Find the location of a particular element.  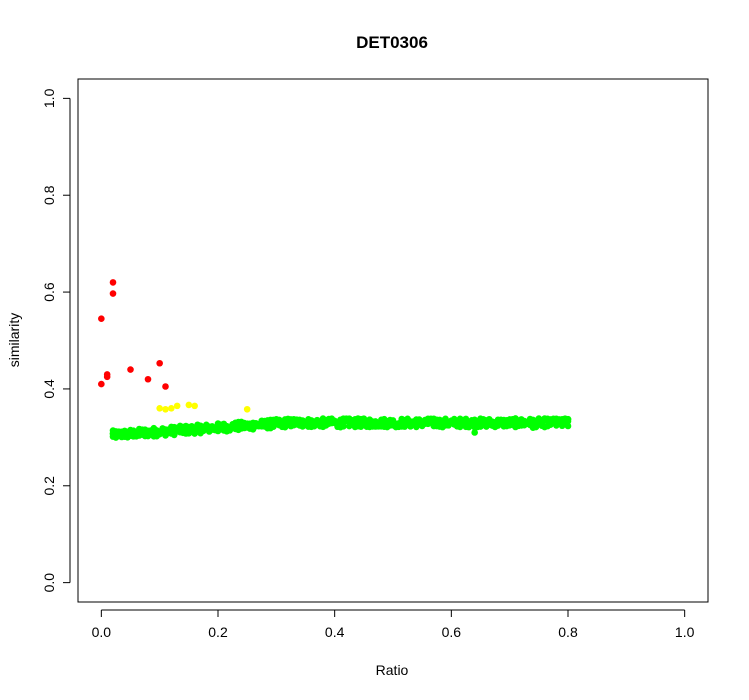

x-axis-label: Ratio is located at coordinates (392, 670).